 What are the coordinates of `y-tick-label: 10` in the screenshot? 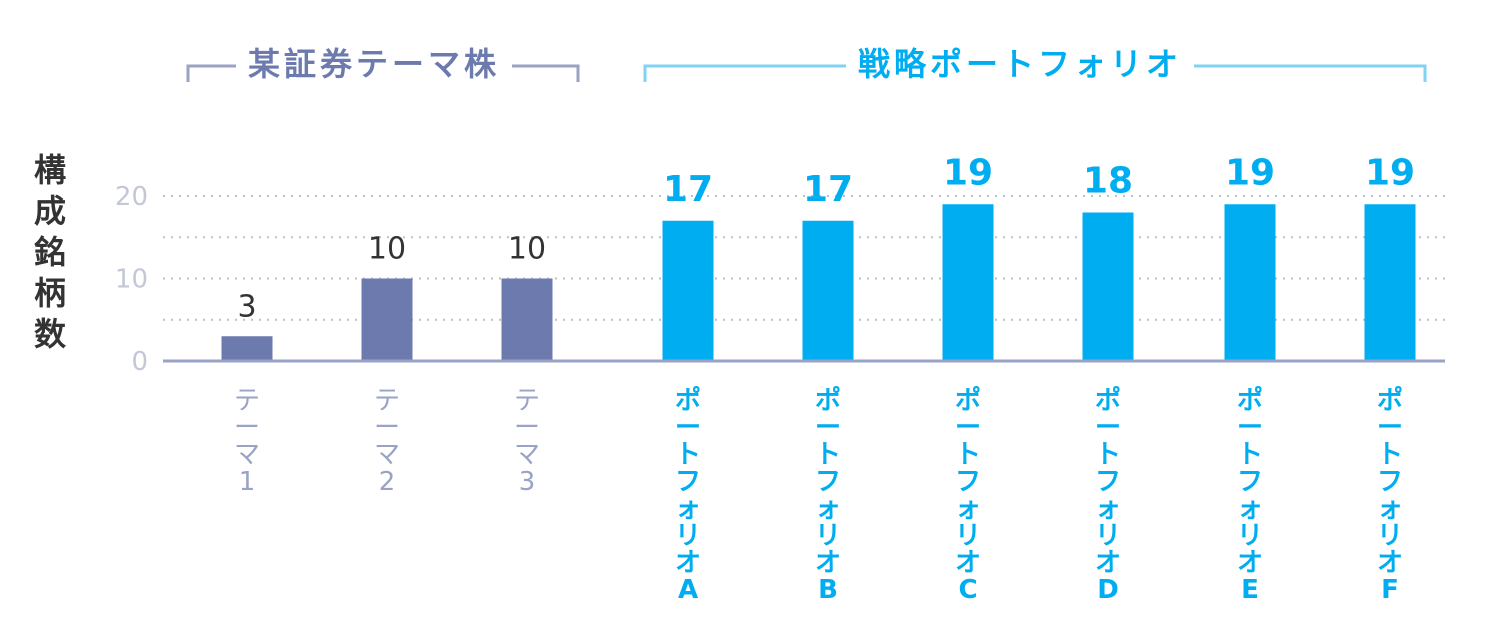 It's located at (131, 280).